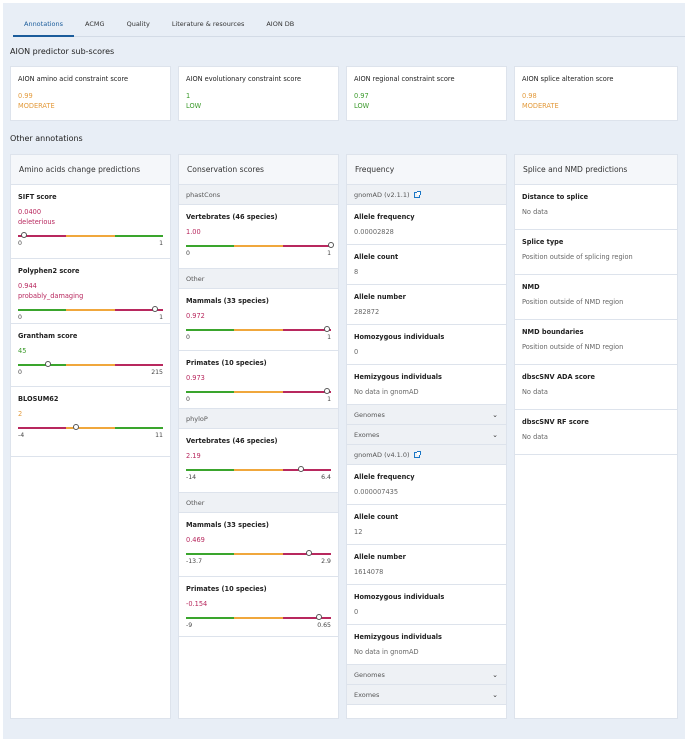 The image size is (688, 742). I want to click on score-item: Vertebrates (46 species) 1.00 0 1, so click(258, 237).